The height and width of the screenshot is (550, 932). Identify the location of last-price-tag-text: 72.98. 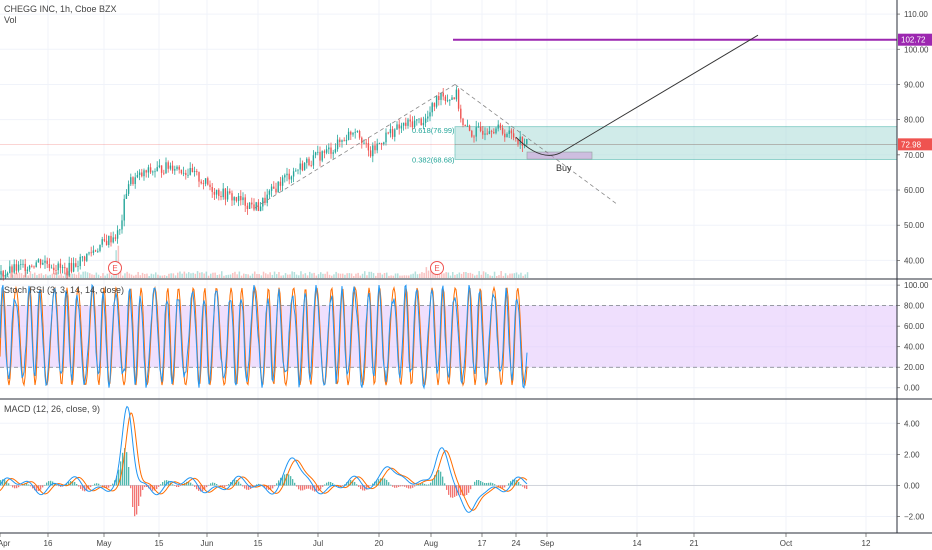
(911, 144).